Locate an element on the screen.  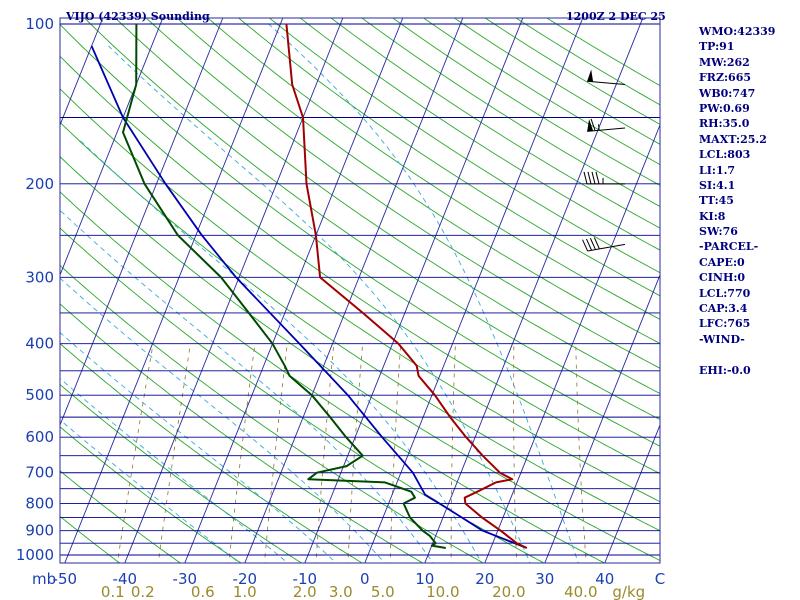
pressure-tick-label: 300 is located at coordinates (39, 277).